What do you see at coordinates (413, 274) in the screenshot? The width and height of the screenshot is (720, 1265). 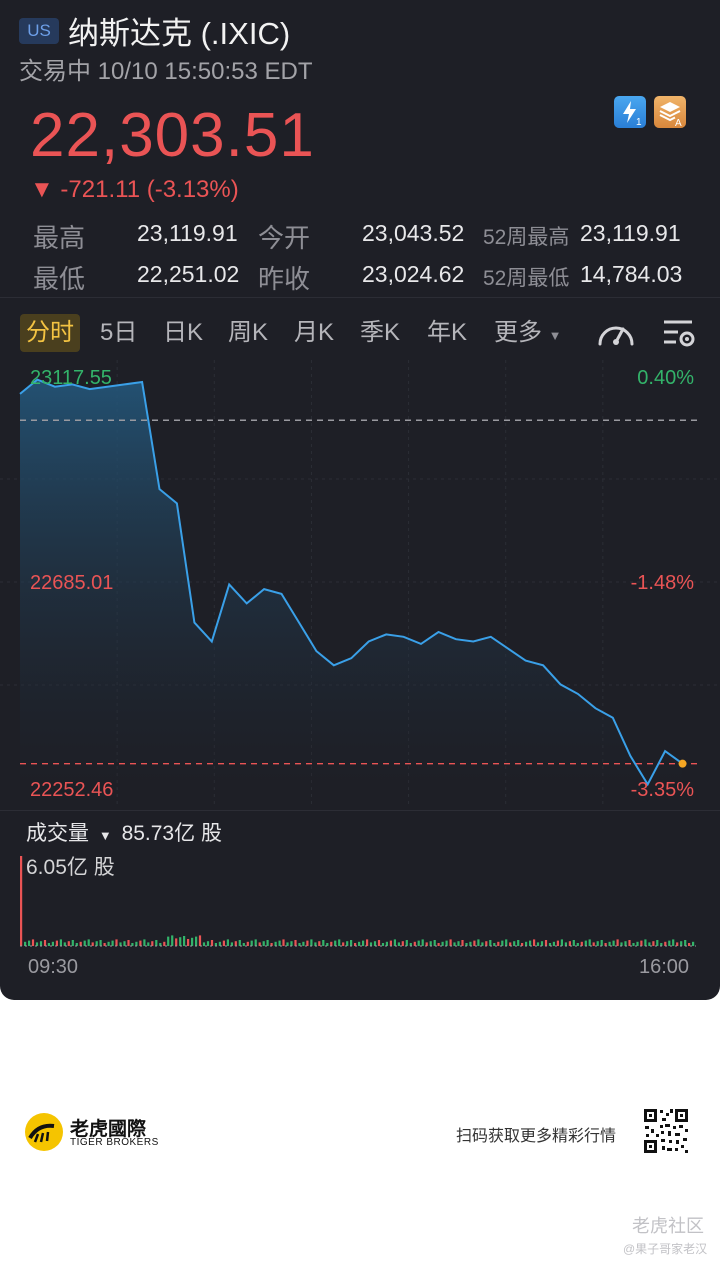 I see `prev-close-value: 23,024.62` at bounding box center [413, 274].